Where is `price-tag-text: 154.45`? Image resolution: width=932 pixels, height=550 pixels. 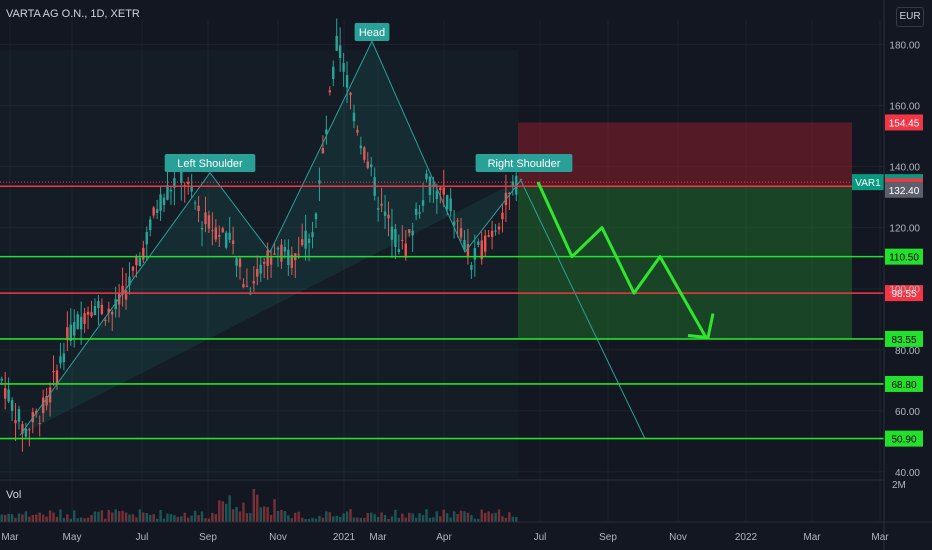 price-tag-text: 154.45 is located at coordinates (904, 123).